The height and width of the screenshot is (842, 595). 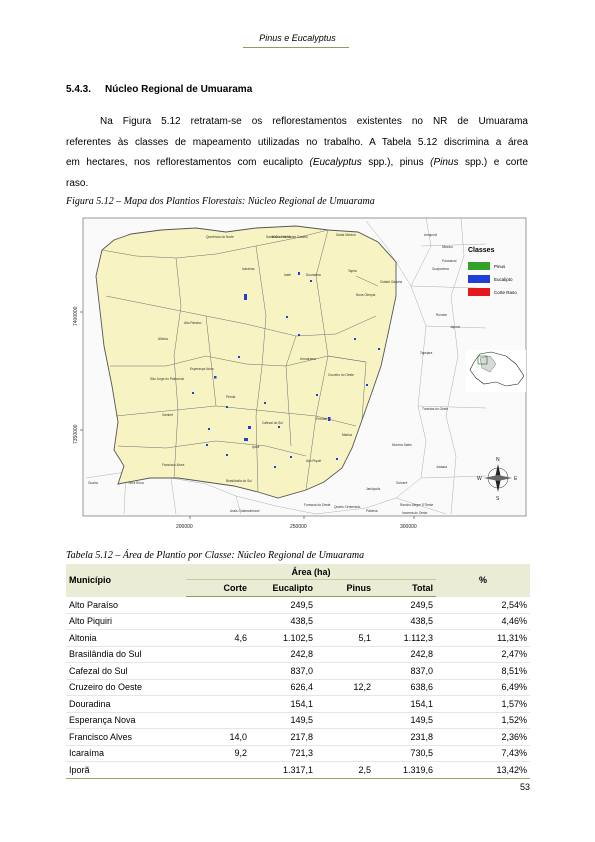 What do you see at coordinates (347, 435) in the screenshot?
I see `place-label: Mariluz` at bounding box center [347, 435].